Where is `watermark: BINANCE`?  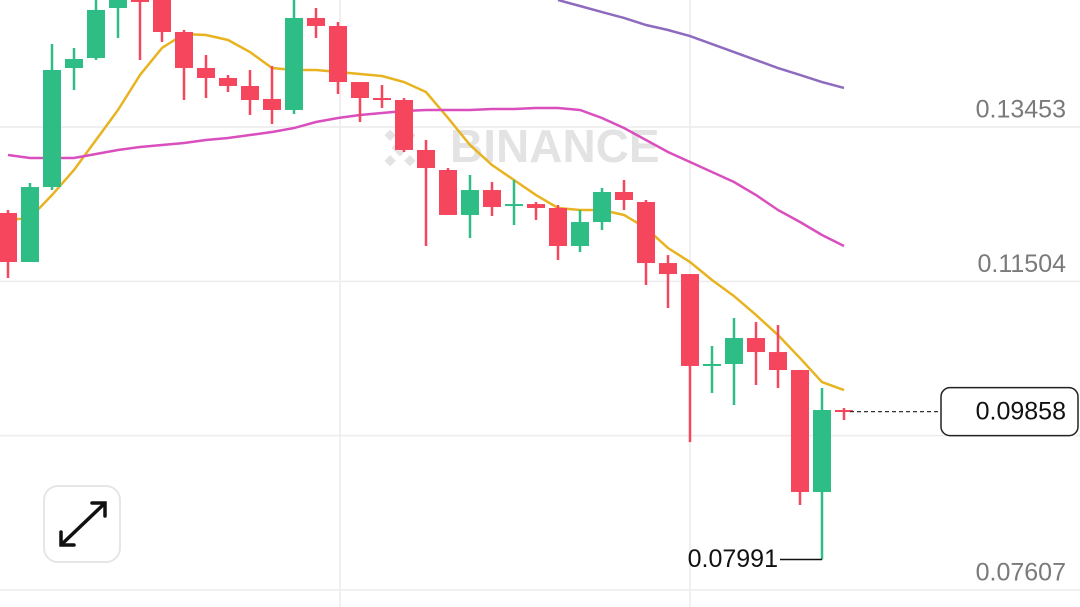 watermark: BINANCE is located at coordinates (522, 146).